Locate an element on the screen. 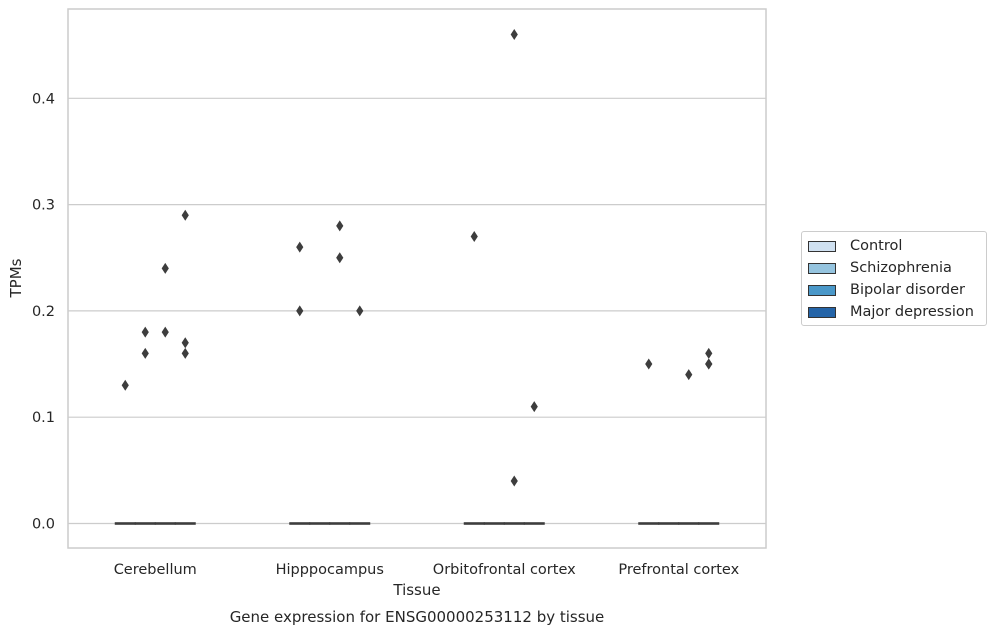 This screenshot has width=997, height=634. legend-label-major-depression: Major depression is located at coordinates (912, 312).